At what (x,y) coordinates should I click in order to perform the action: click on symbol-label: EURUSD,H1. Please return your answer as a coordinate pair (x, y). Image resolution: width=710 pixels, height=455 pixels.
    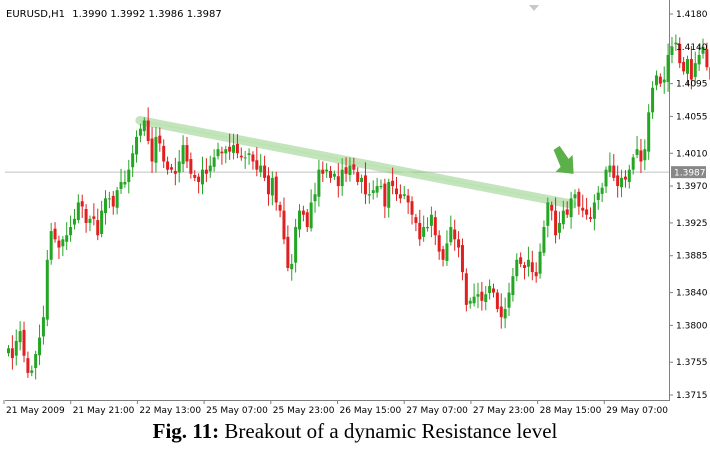
    Looking at the image, I should click on (35, 14).